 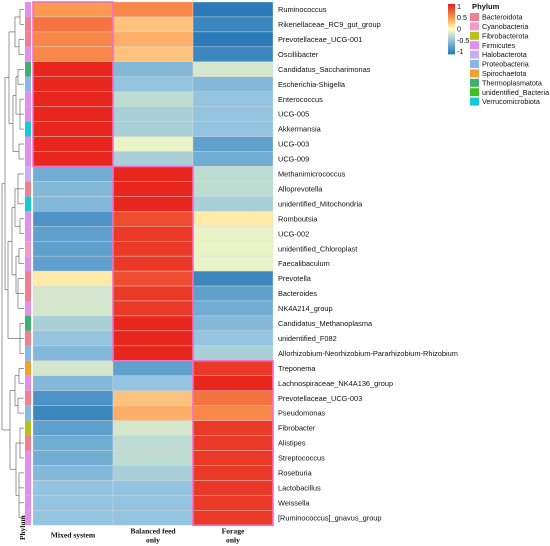 I want to click on row-label: Weissella, so click(x=294, y=502).